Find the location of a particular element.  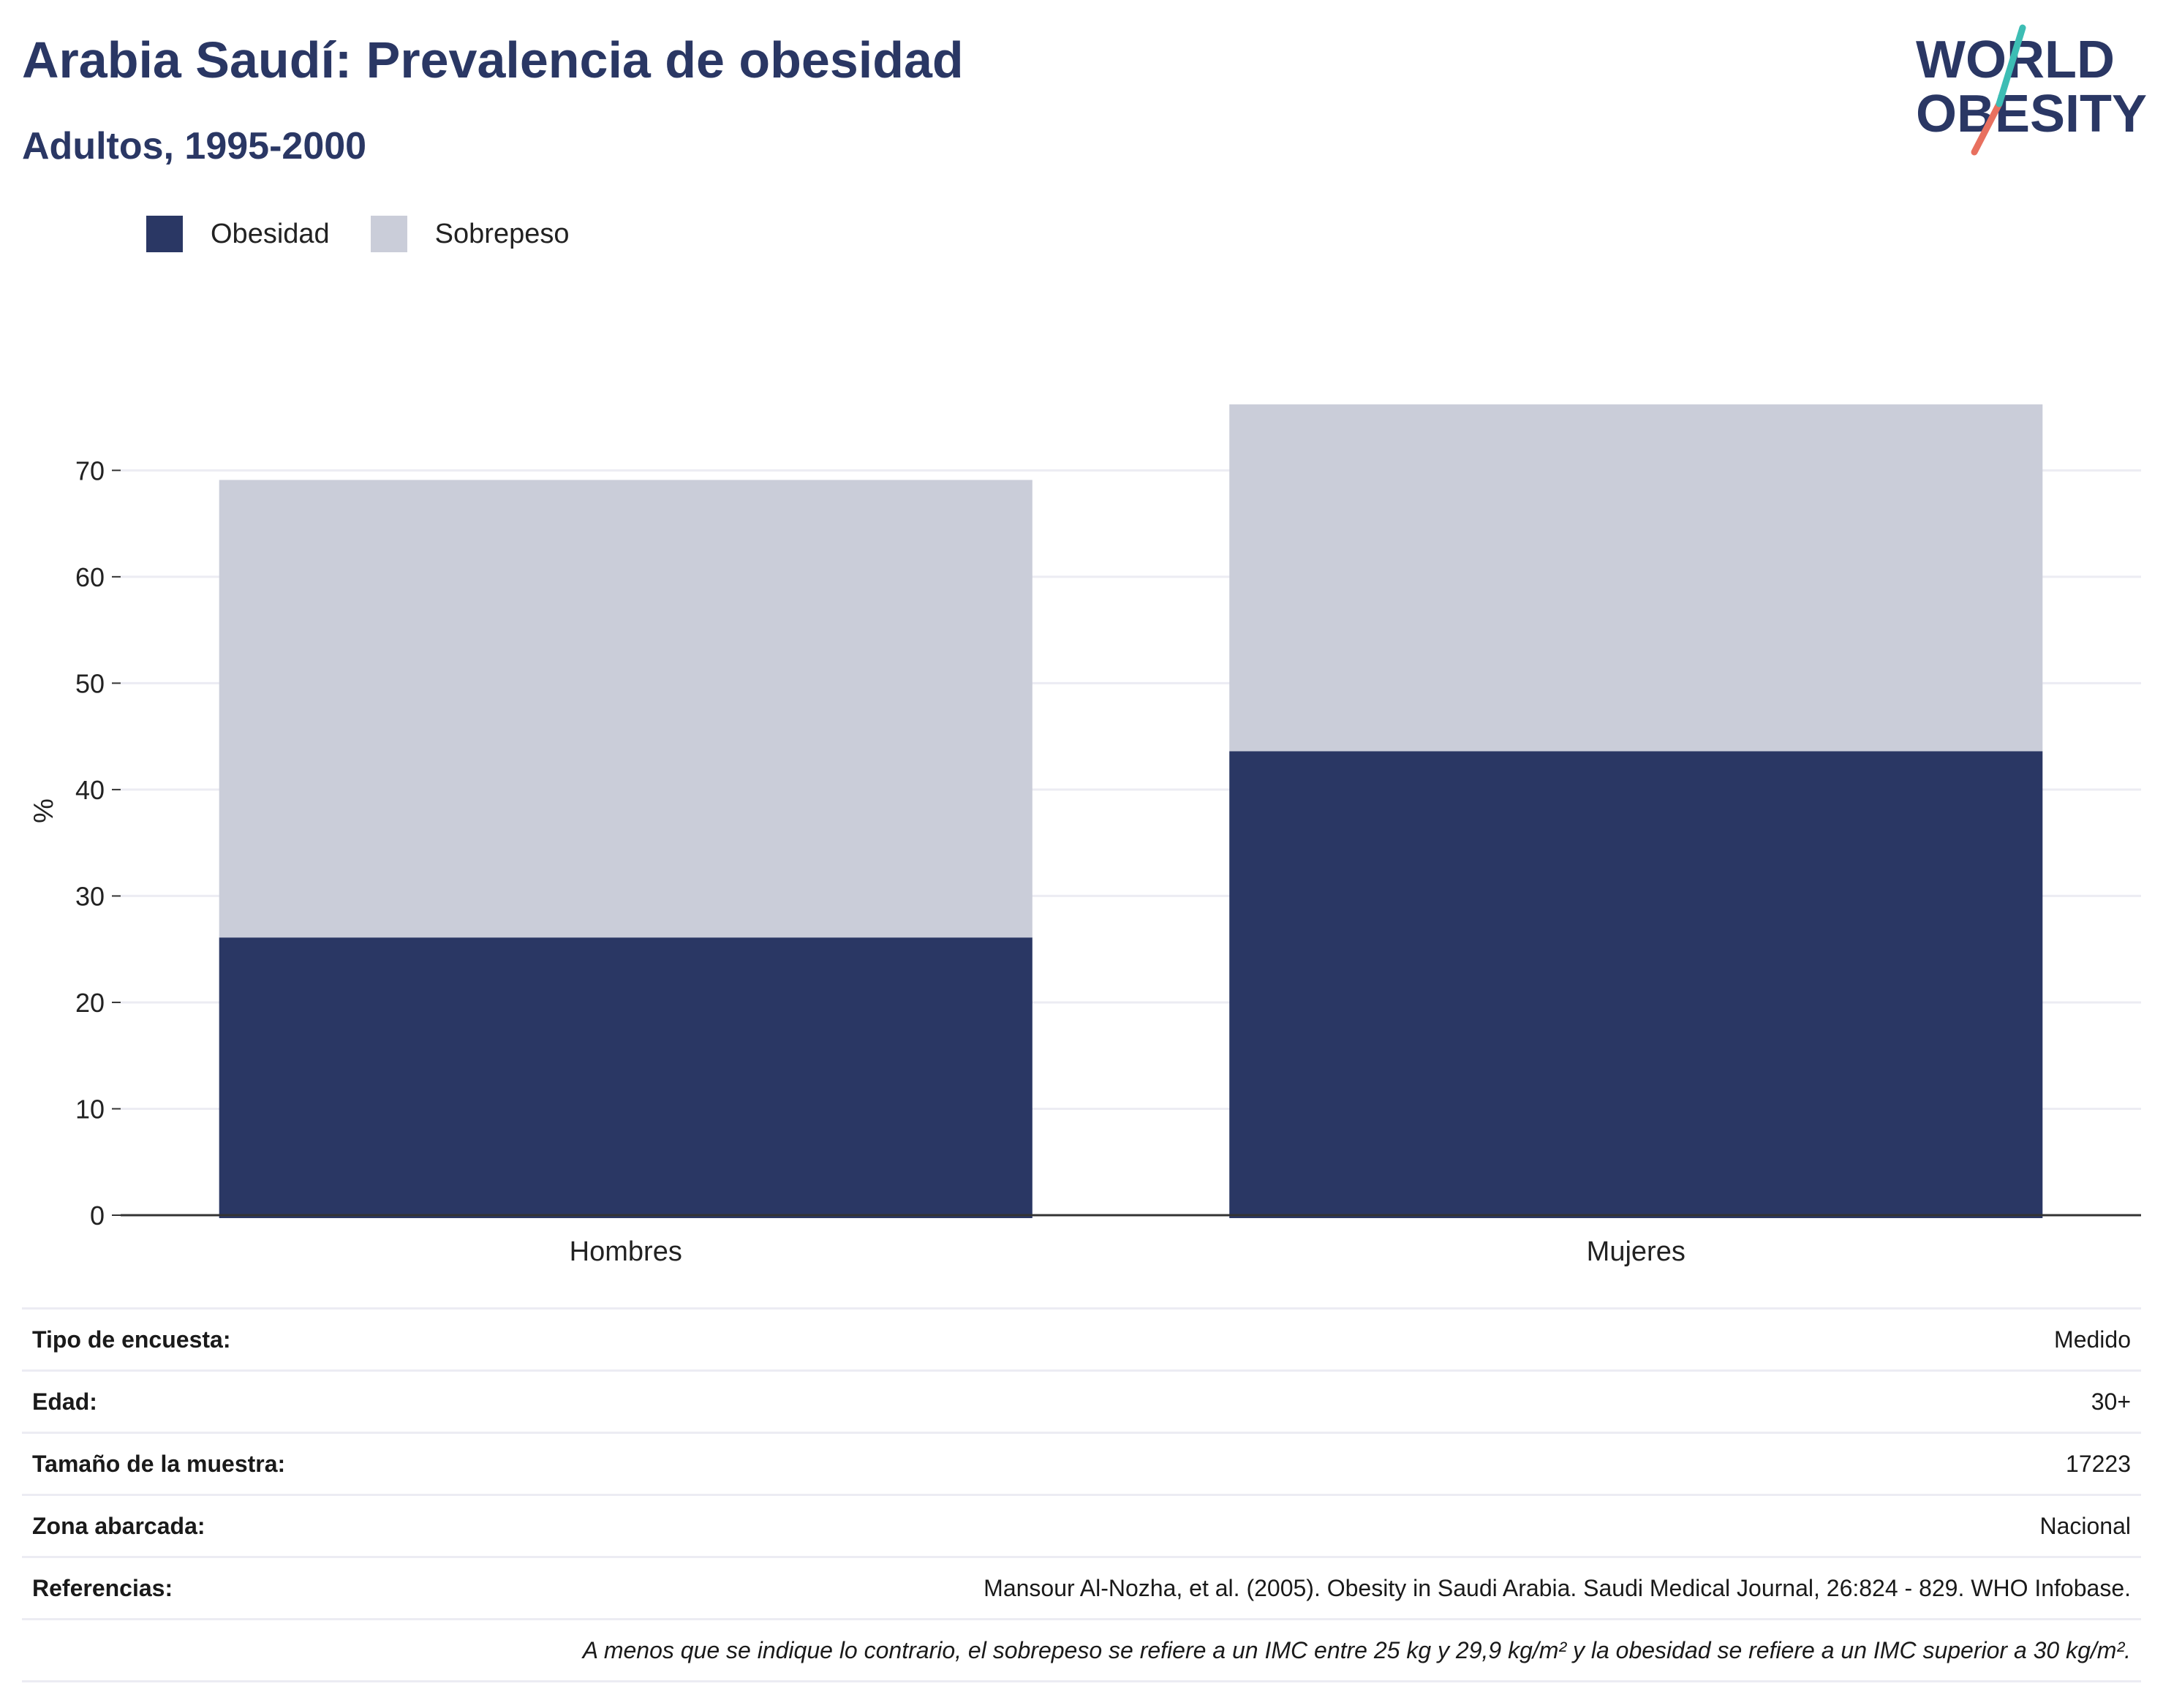

bar-sobrepeso-hombres is located at coordinates (626, 709).